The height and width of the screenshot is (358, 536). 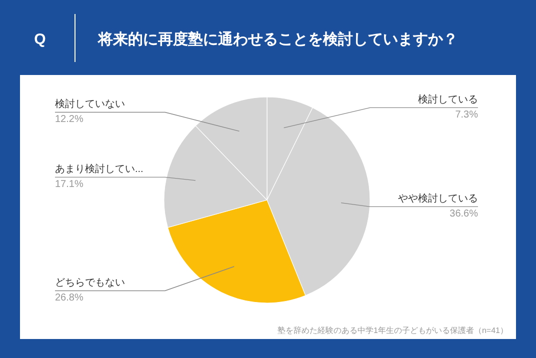 What do you see at coordinates (438, 198) in the screenshot?
I see `slice-label: やや検討している` at bounding box center [438, 198].